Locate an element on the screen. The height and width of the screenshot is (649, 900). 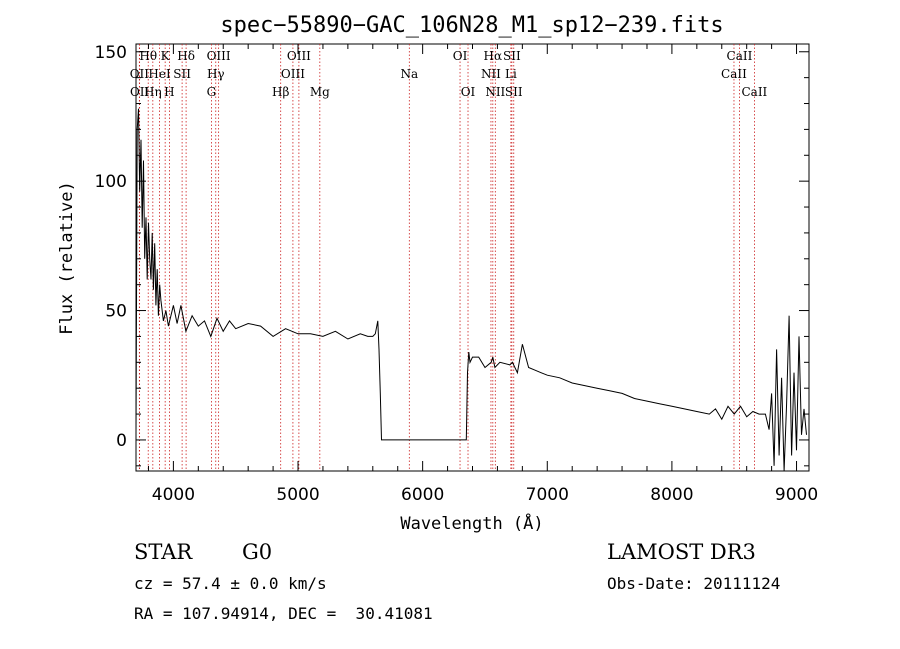
y-axis-label: Flux (relative) is located at coordinates (67, 258).